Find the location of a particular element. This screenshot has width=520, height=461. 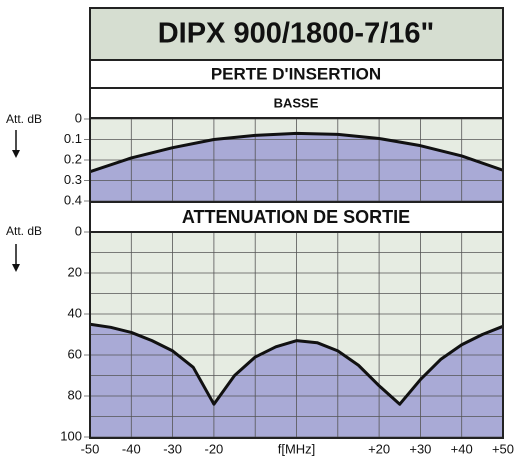

title-box is located at coordinates (296, 34).